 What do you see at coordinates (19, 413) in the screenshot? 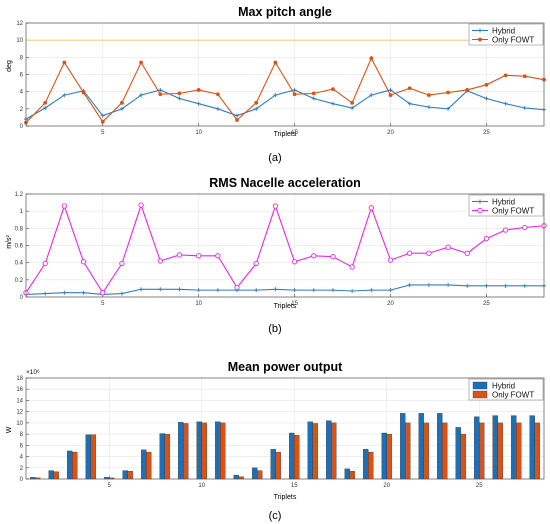
I see `y-tick-label: 12` at bounding box center [19, 413].